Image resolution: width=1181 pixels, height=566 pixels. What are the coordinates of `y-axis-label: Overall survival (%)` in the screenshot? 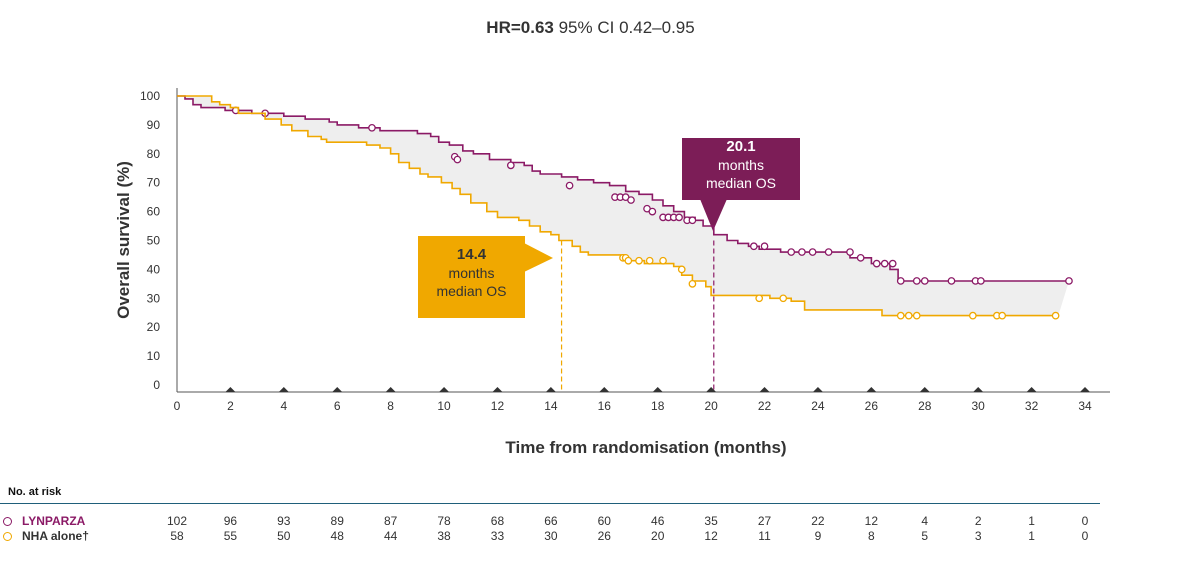 It's located at (123, 240).